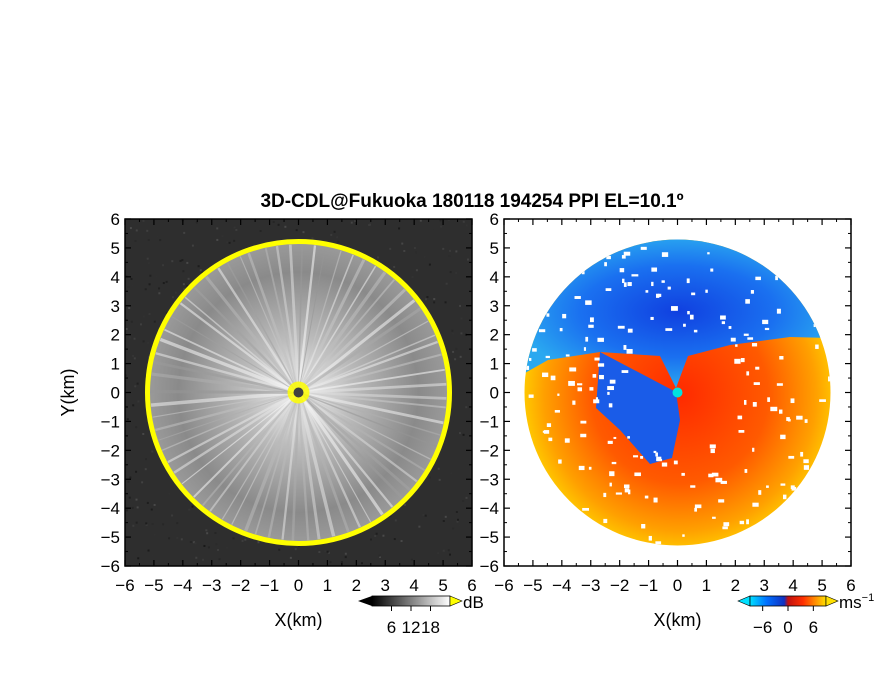 This screenshot has height=685, width=880. Describe the element at coordinates (299, 620) in the screenshot. I see `reflectivity-xlabel: X(km)` at that location.